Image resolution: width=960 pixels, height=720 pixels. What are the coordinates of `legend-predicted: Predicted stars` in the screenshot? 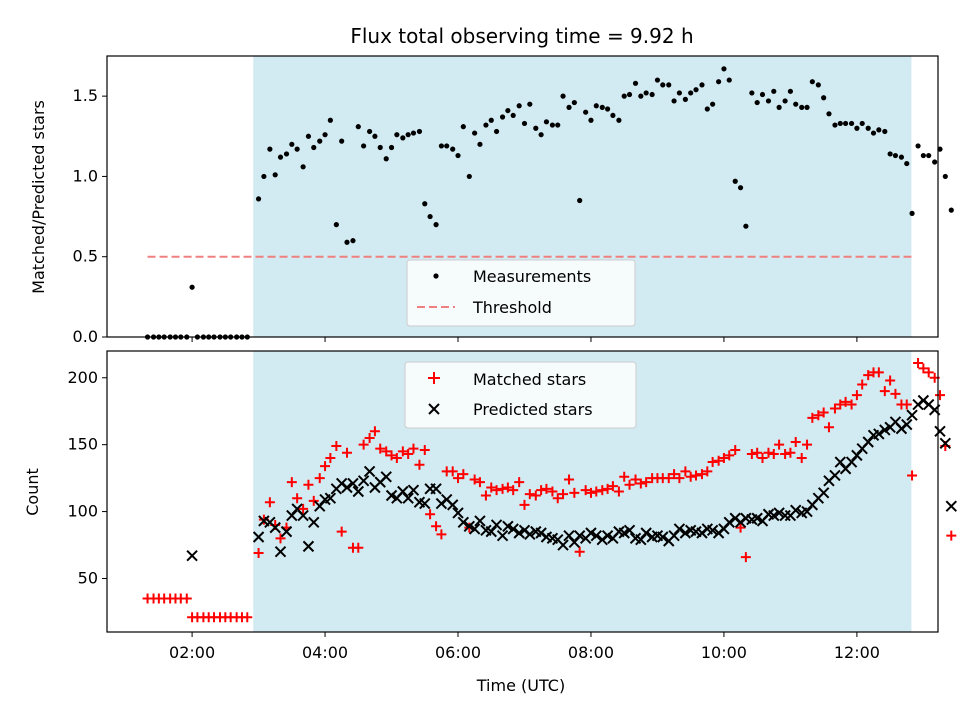 It's located at (533, 409).